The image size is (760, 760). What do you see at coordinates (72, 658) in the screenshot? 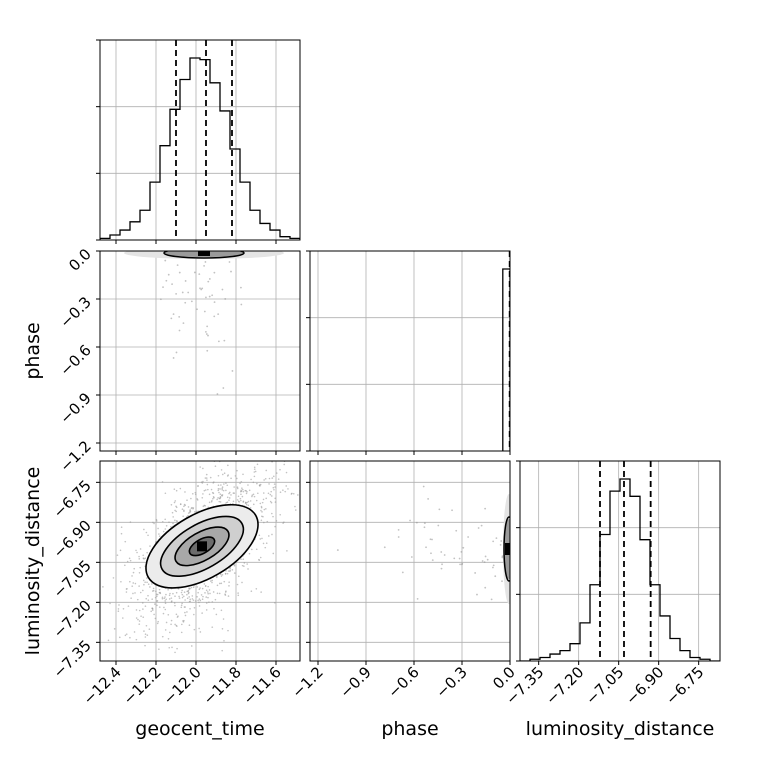
I see `y-tick-label-luminosity_distance: −7.35` at bounding box center [72, 658].